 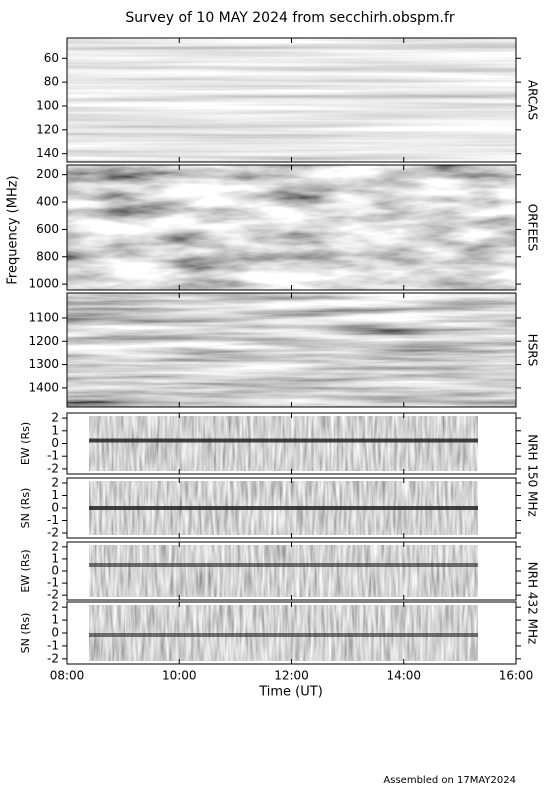 I want to click on y-tick-label: 1000, so click(x=43, y=284).